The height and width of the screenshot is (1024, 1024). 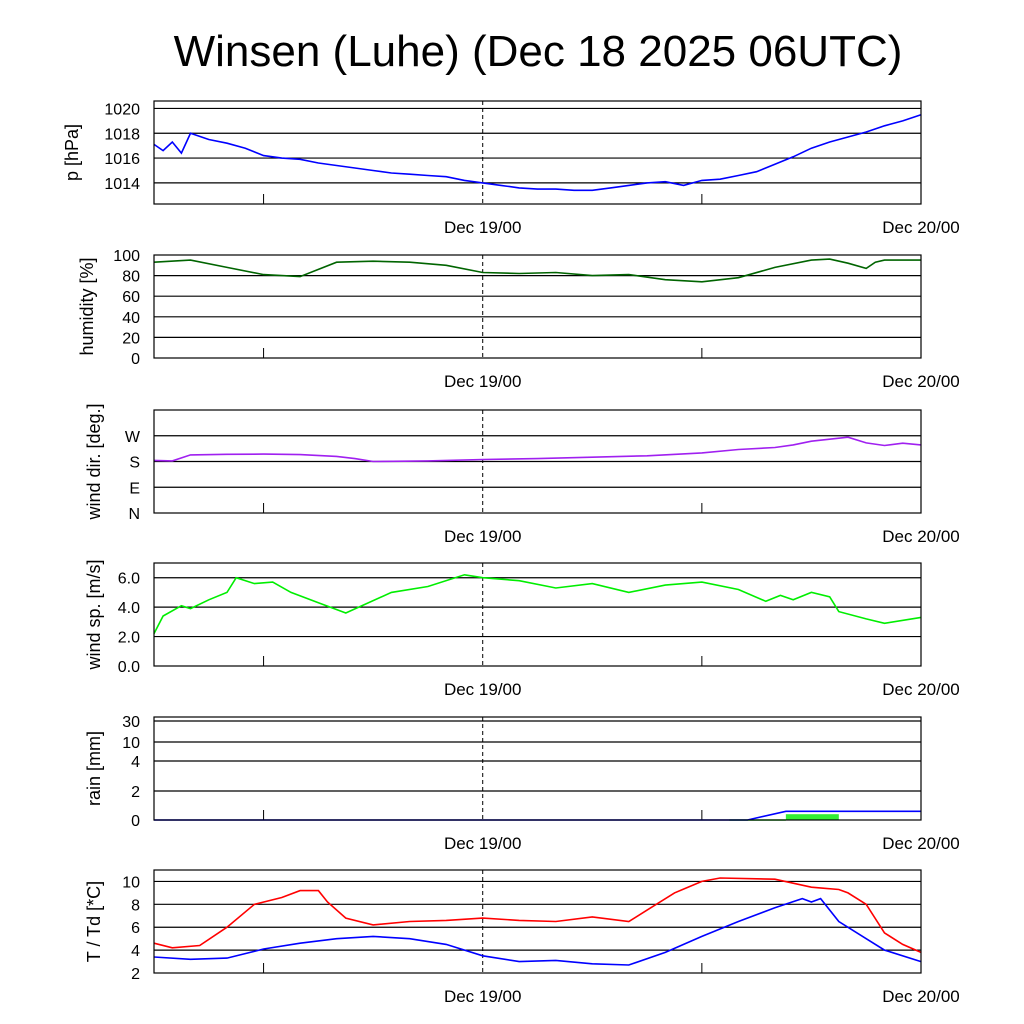 What do you see at coordinates (126, 256) in the screenshot?
I see `y-tick-label: 100` at bounding box center [126, 256].